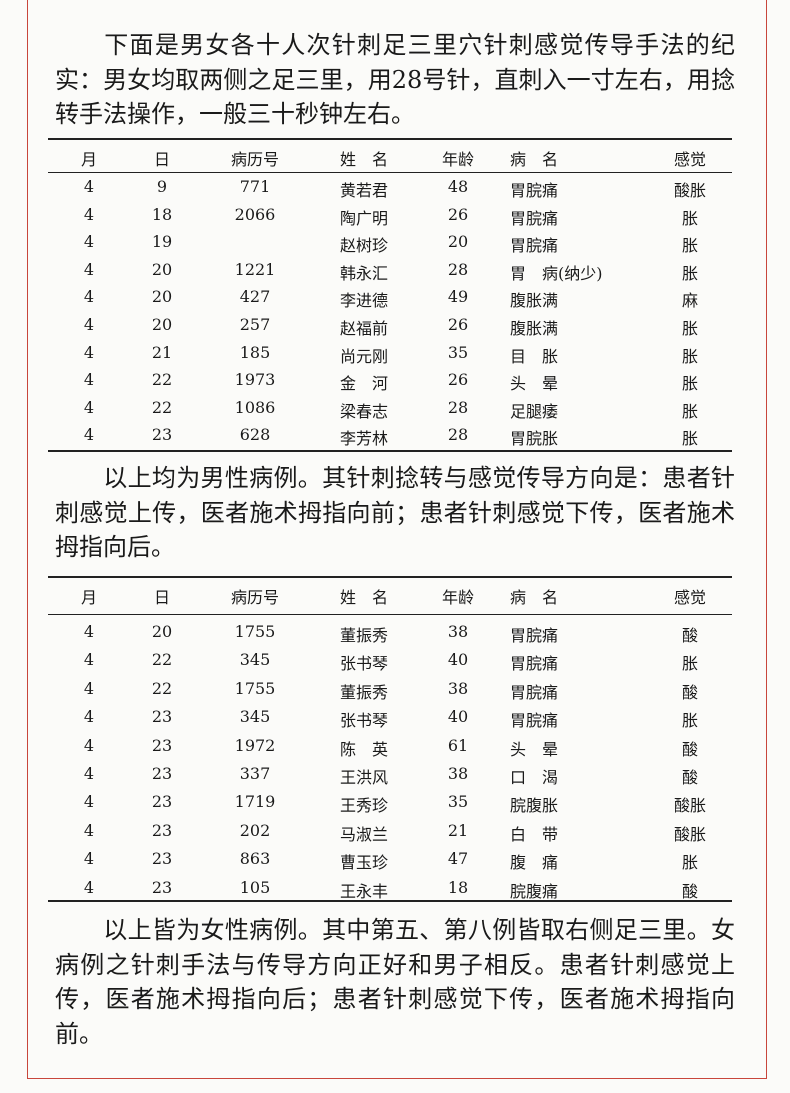 The height and width of the screenshot is (1093, 790). I want to click on cell-name: 李进德, so click(364, 301).